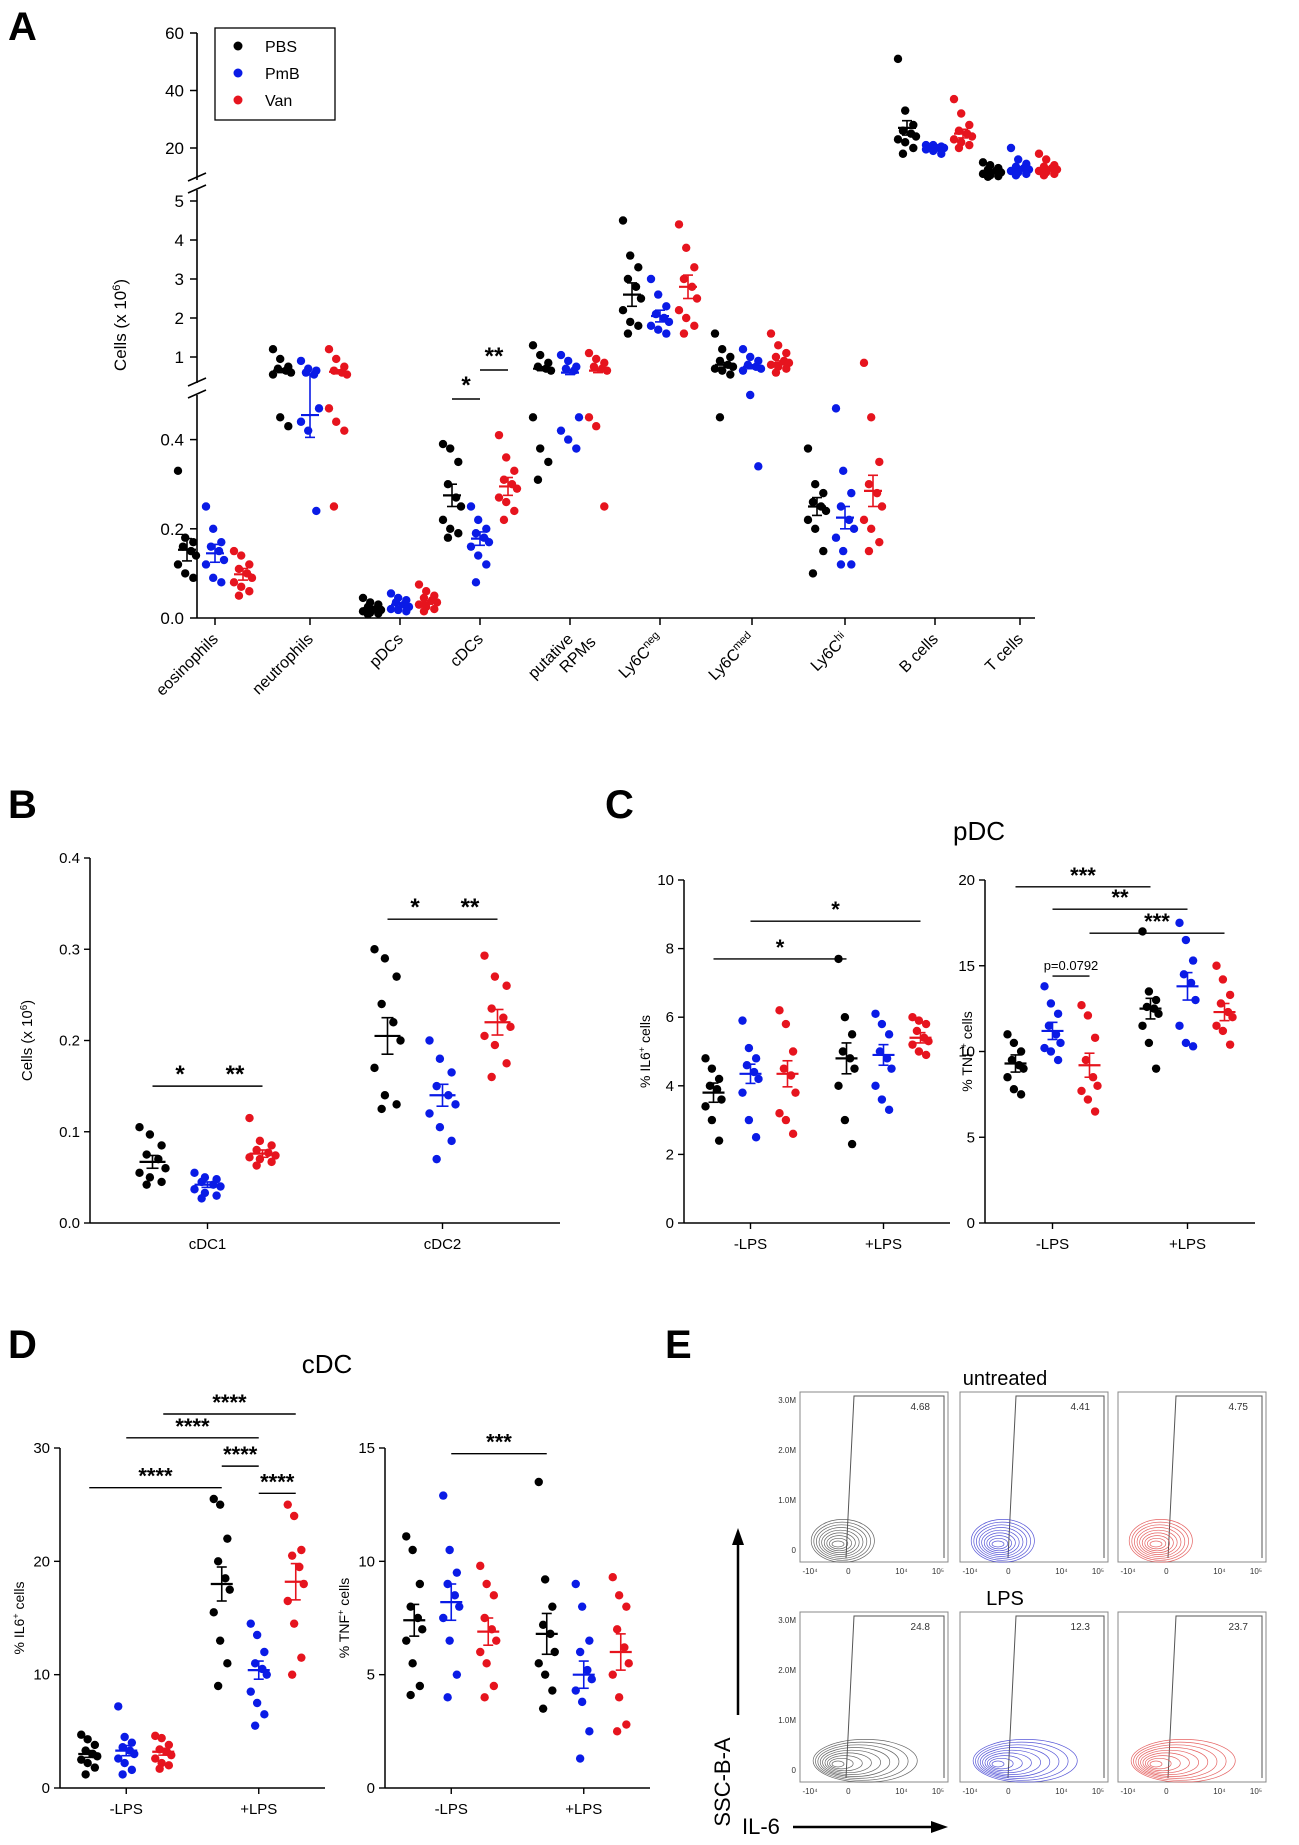 This screenshot has width=1299, height=1845. What do you see at coordinates (1034, 1703) in the screenshot?
I see `flow-plot: -10⁴ 0 10⁴ 10⁵ 12.3` at bounding box center [1034, 1703].